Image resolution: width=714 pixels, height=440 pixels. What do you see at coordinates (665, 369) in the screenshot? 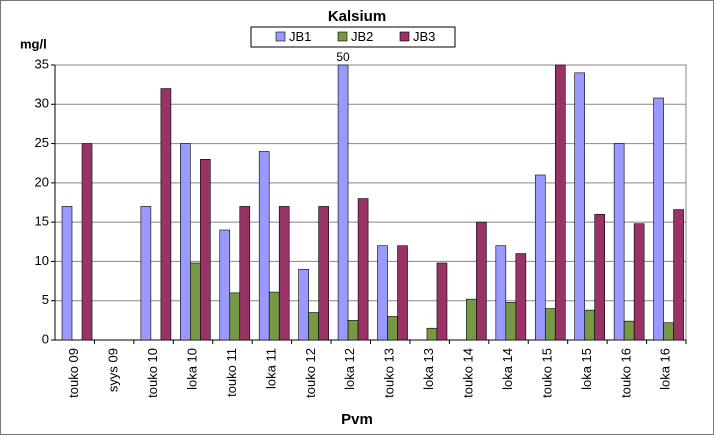
I see `x-tick-label: loka 16` at bounding box center [665, 369].